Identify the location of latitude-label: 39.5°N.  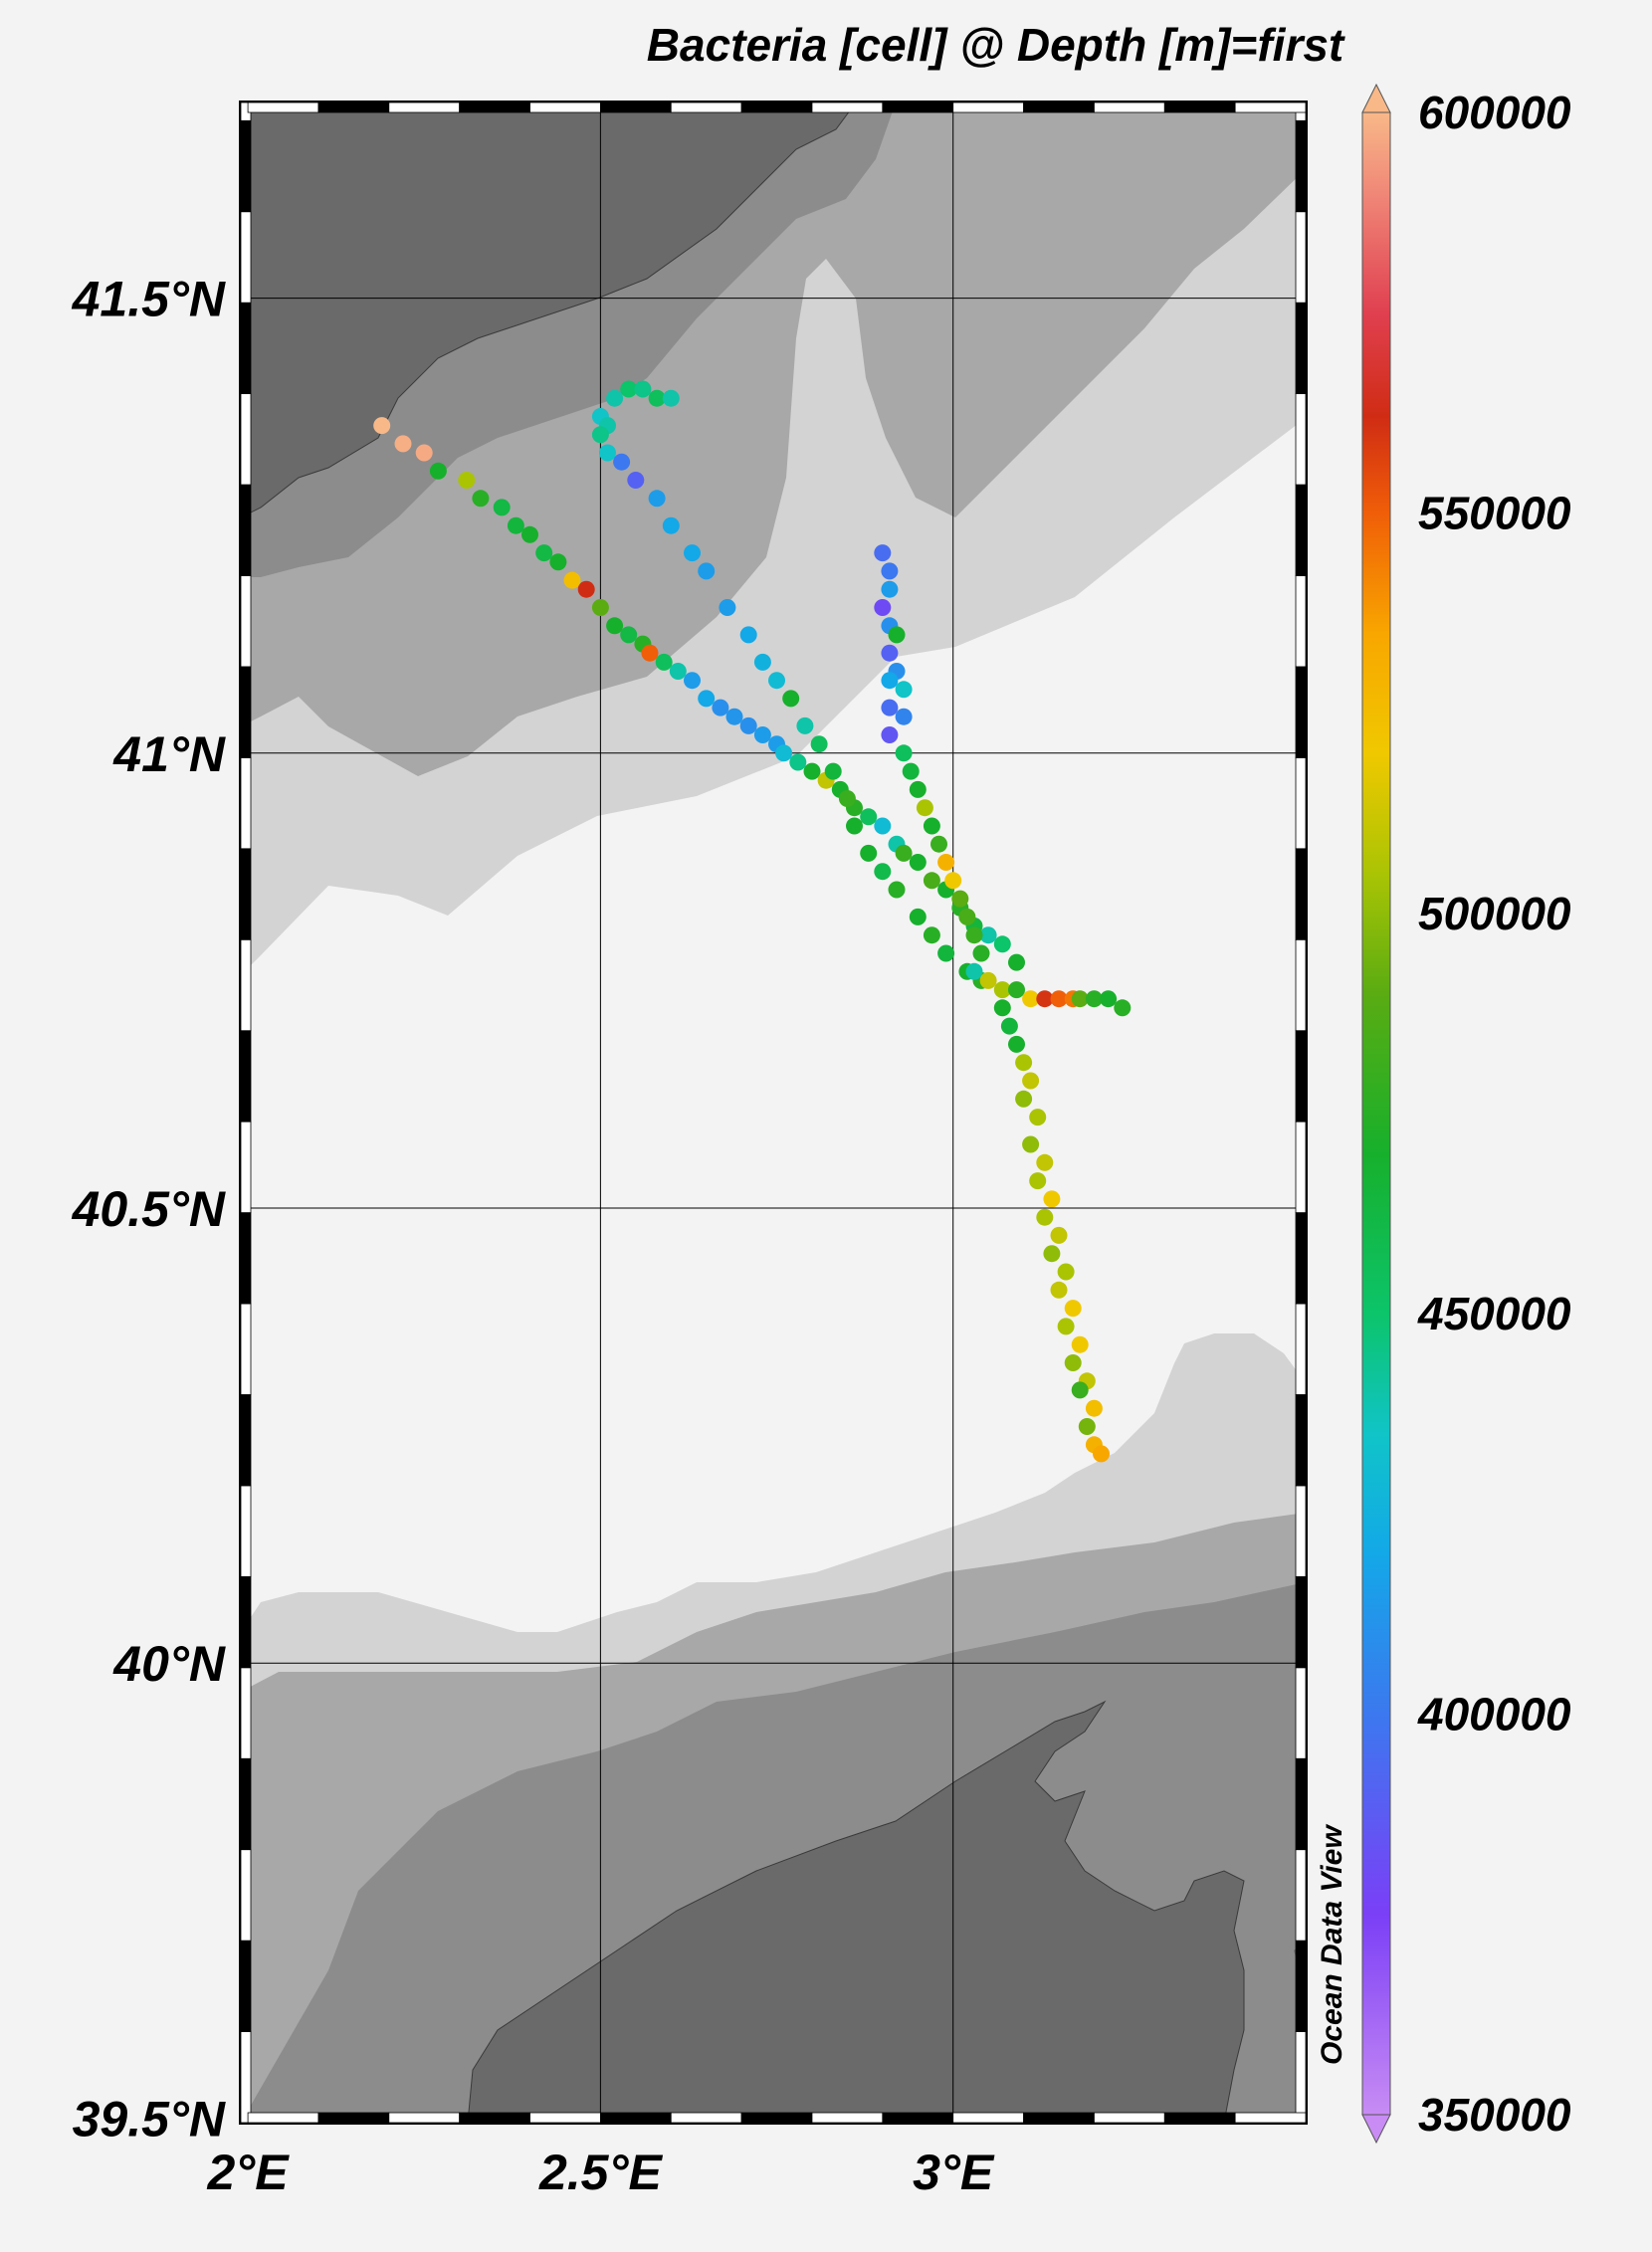
(149, 2119).